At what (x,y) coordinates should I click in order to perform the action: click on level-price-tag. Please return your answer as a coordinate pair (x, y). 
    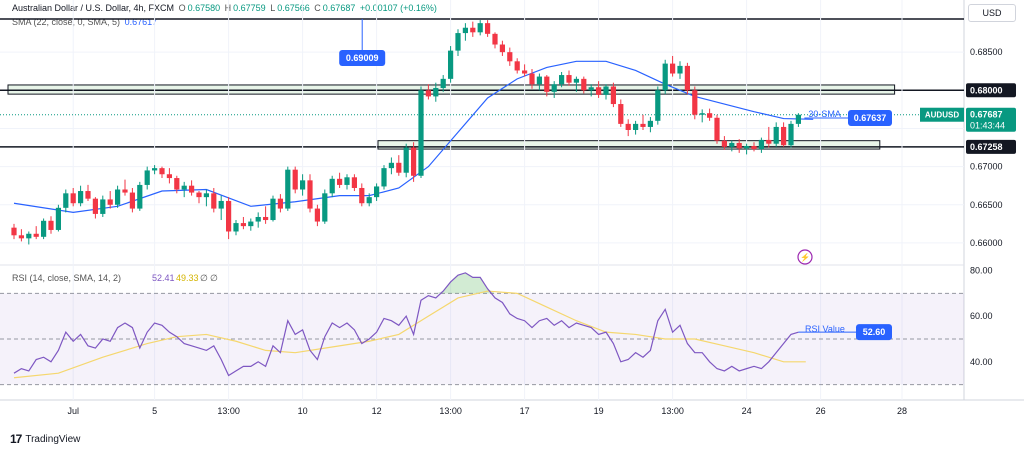
    Looking at the image, I should click on (991, 90).